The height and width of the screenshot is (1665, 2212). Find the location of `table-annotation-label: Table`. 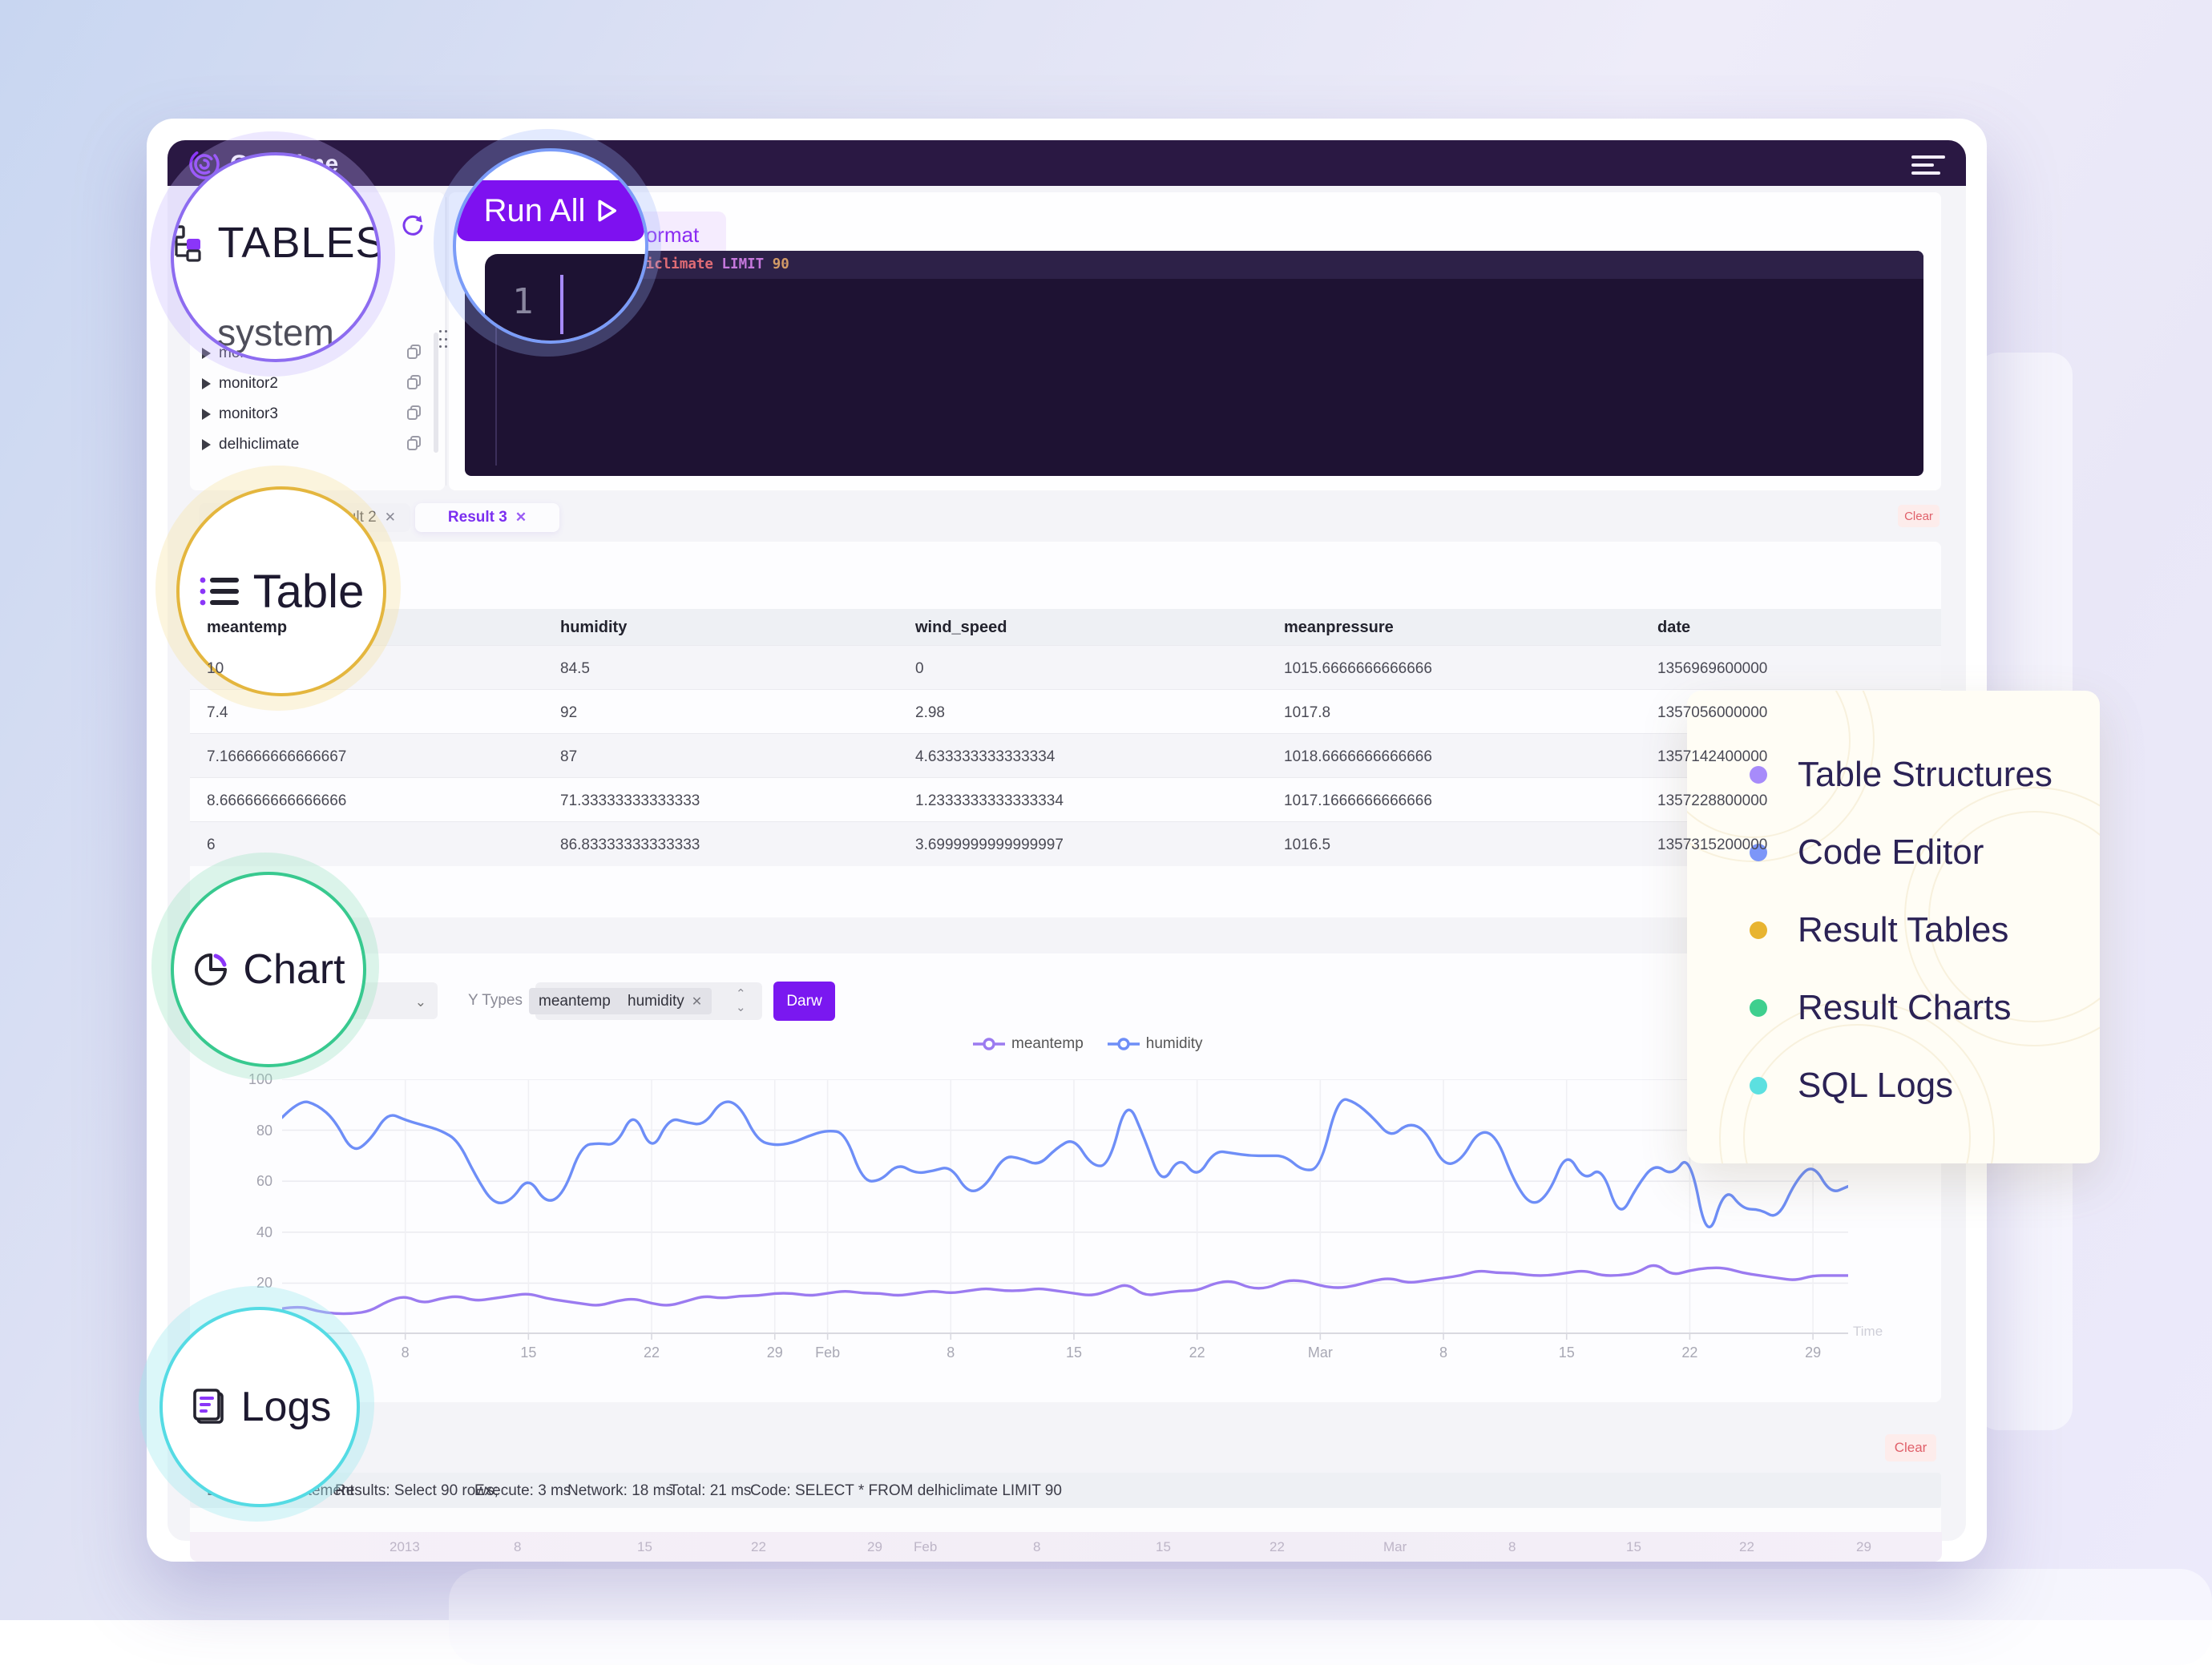

table-annotation-label: Table is located at coordinates (308, 591).